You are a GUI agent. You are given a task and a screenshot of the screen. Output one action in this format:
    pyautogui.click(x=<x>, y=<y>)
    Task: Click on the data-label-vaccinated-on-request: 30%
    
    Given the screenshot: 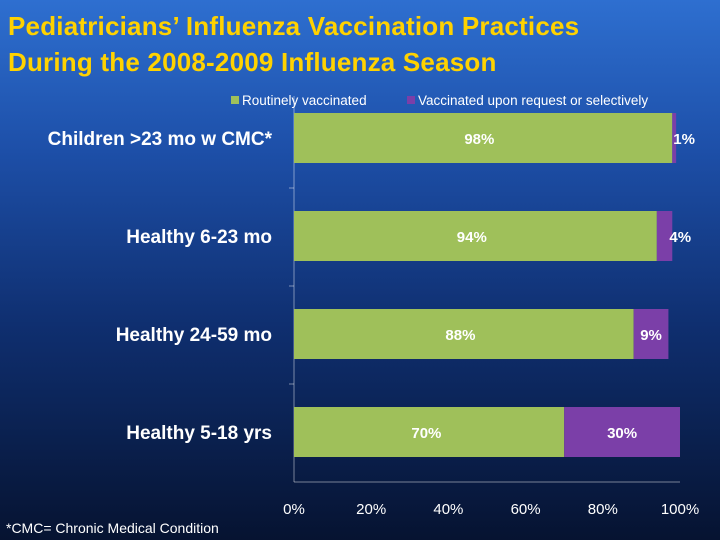 What is the action you would take?
    pyautogui.click(x=622, y=433)
    